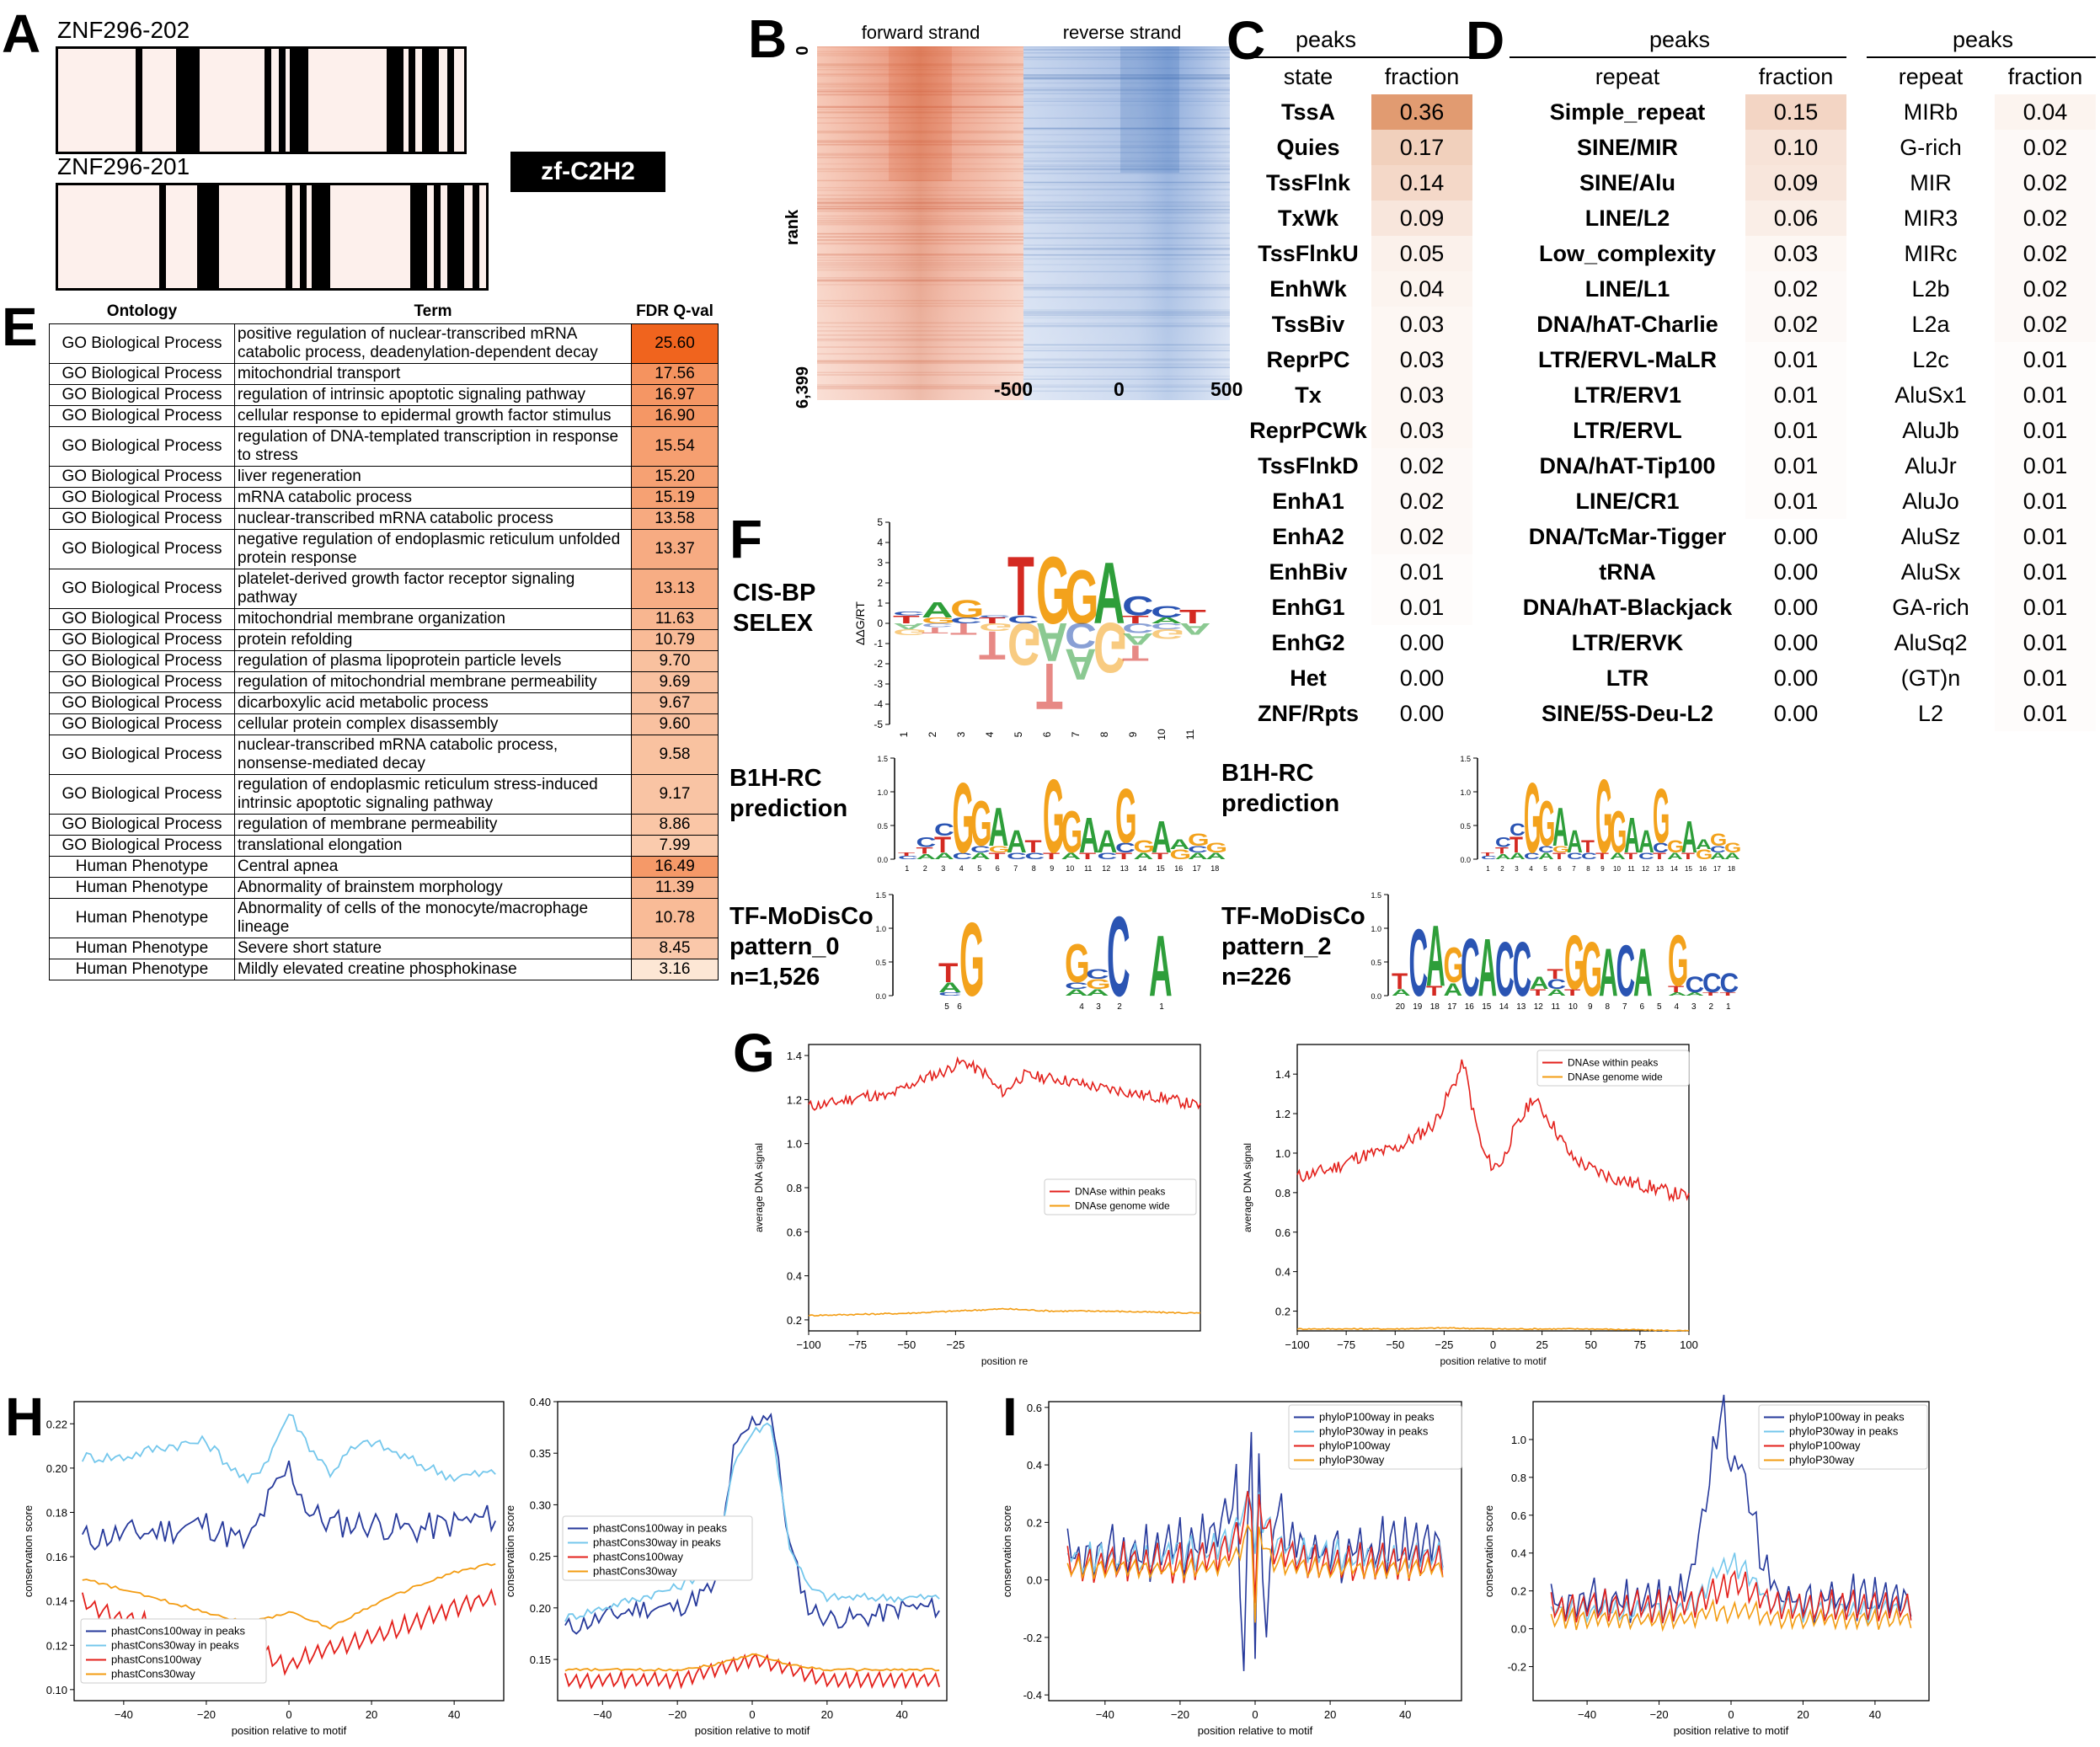 The height and width of the screenshot is (1747, 2100). Describe the element at coordinates (56, 1601) in the screenshot. I see `y-tick-label: 0.14` at that location.